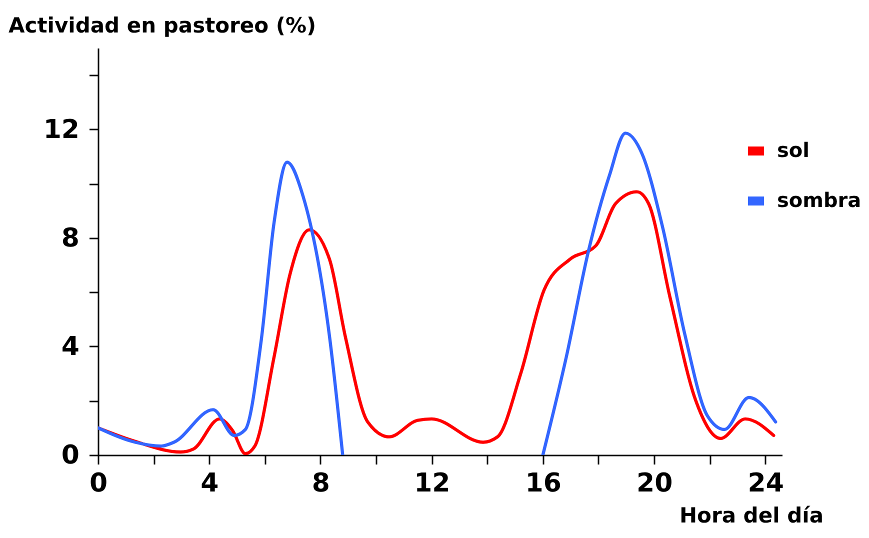  Describe the element at coordinates (98, 483) in the screenshot. I see `x-tick-label: 0` at that location.